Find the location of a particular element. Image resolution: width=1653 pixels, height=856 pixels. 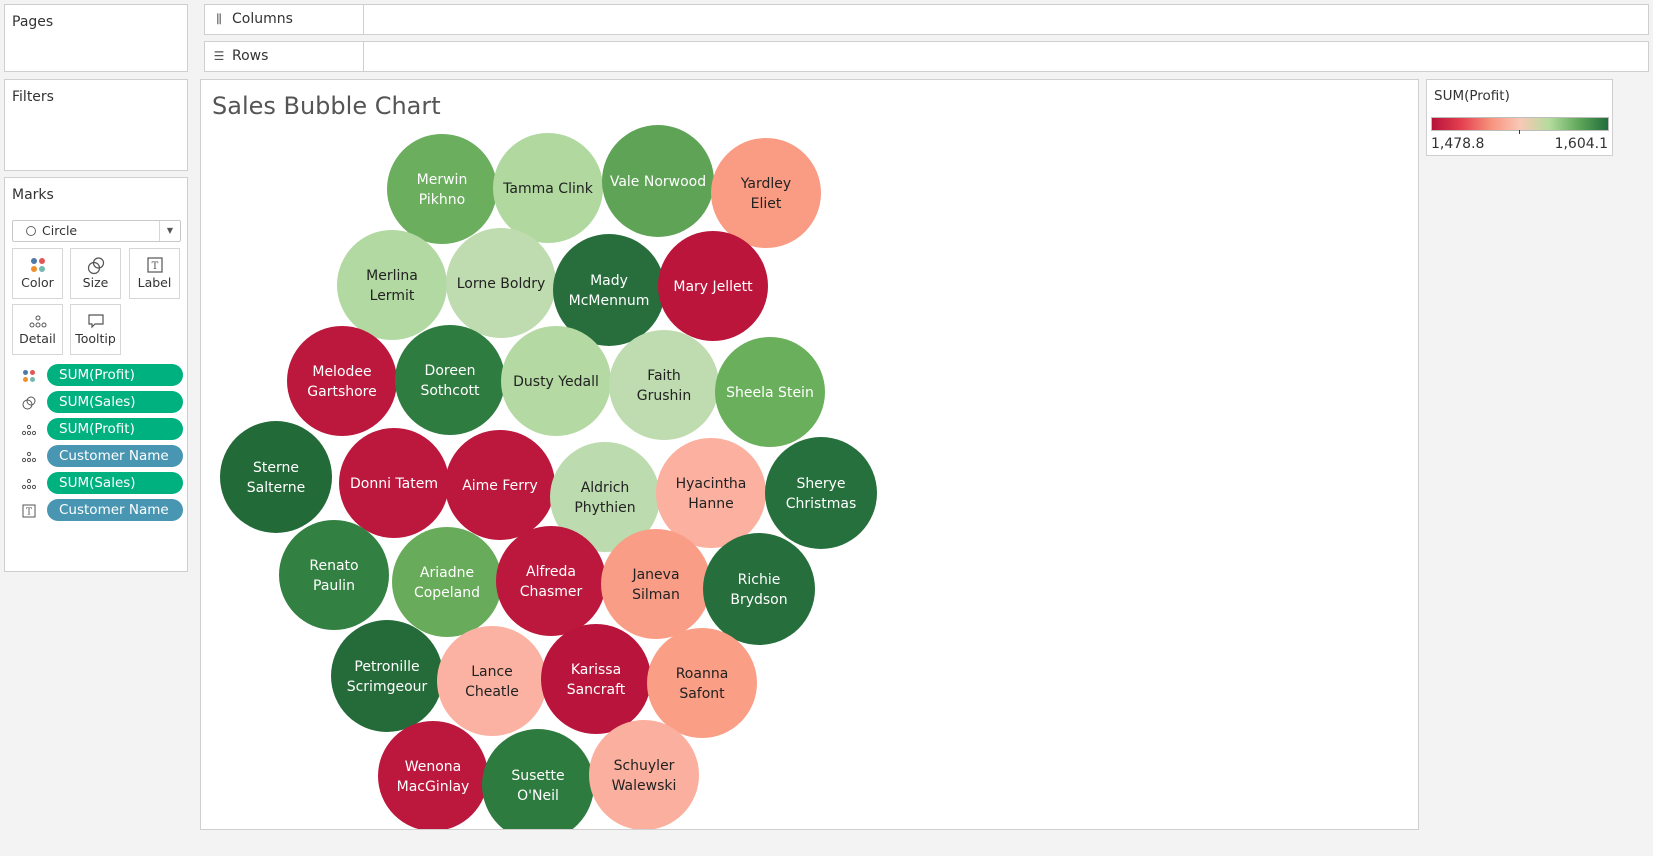

bubble-label: Lance Cheatle is located at coordinates (492, 682).